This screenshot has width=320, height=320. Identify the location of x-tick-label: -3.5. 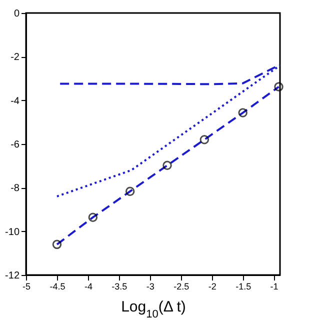
(120, 287).